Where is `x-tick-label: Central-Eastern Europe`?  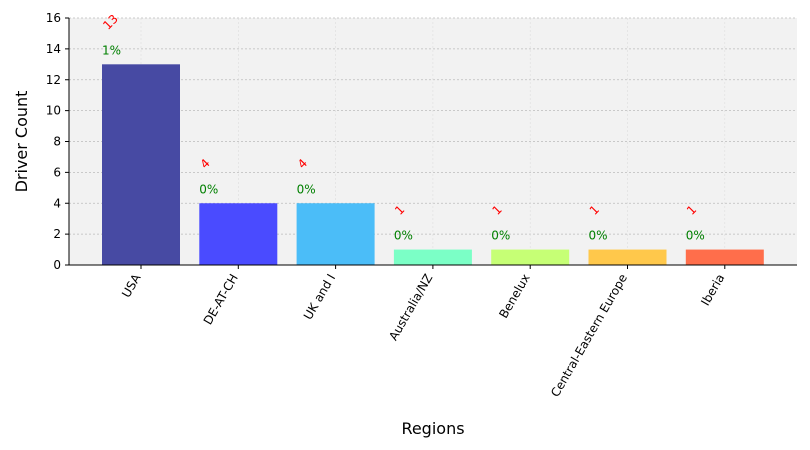 x-tick-label: Central-Eastern Europe is located at coordinates (589, 336).